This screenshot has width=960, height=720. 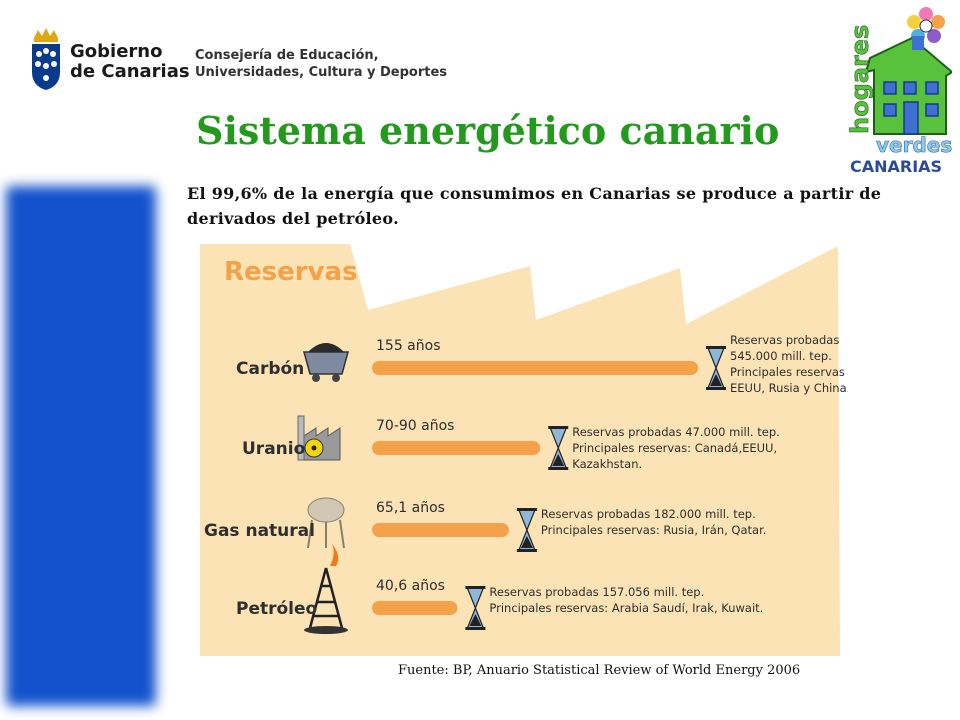 What do you see at coordinates (130, 71) in the screenshot?
I see `gobierno-line-2: de Canarias` at bounding box center [130, 71].